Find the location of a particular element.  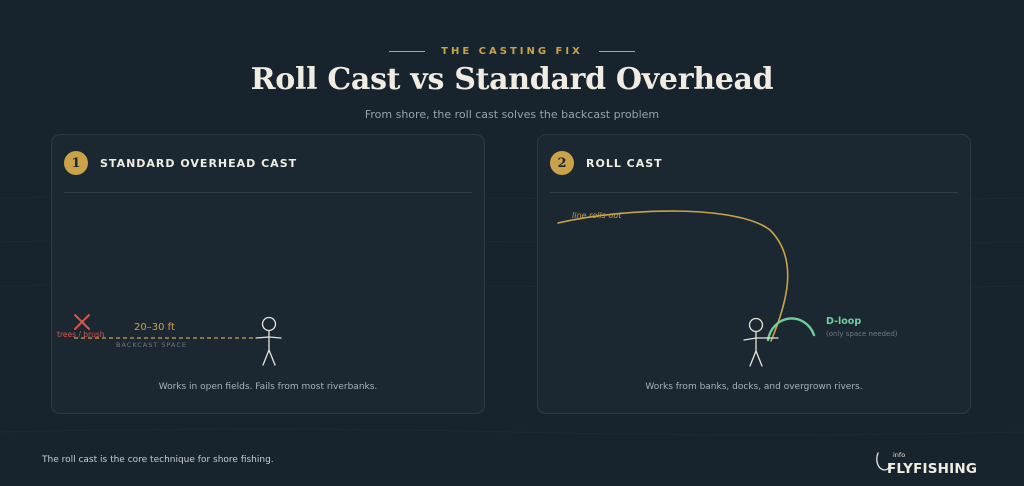

logo-main-text: FLYFISHING is located at coordinates (932, 469).